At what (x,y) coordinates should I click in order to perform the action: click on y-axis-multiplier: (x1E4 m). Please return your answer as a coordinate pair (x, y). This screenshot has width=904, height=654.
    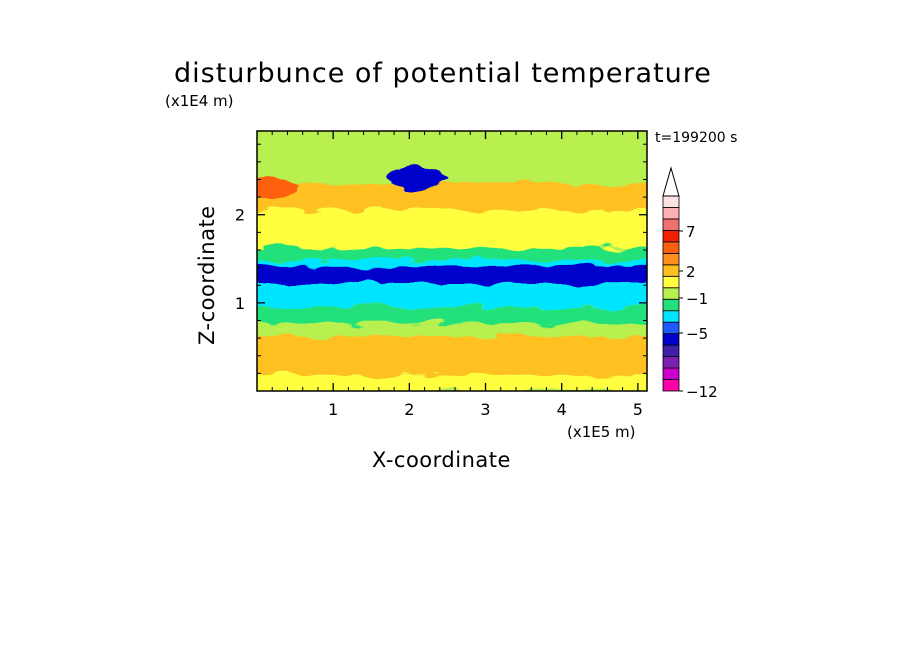
    Looking at the image, I should click on (199, 101).